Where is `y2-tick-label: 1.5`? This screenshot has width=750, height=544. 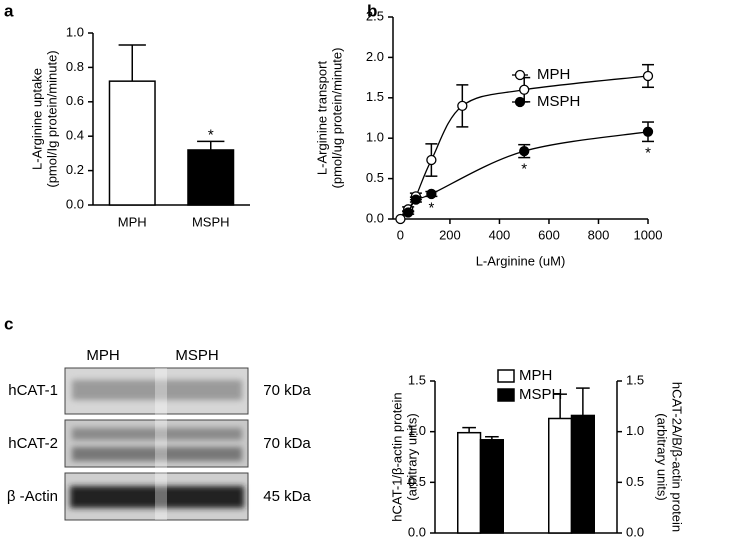
y2-tick-label: 1.5 is located at coordinates (635, 379).